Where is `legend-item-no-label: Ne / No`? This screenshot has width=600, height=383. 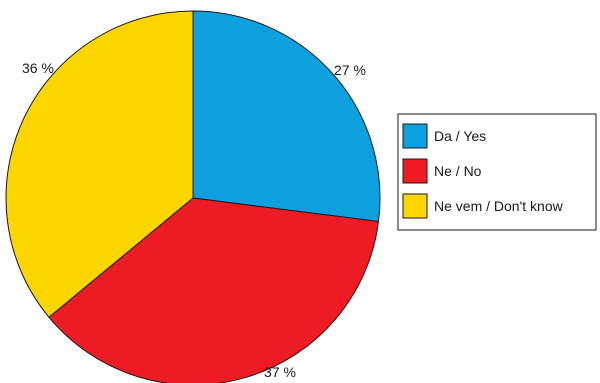
legend-item-no-label: Ne / No is located at coordinates (458, 171).